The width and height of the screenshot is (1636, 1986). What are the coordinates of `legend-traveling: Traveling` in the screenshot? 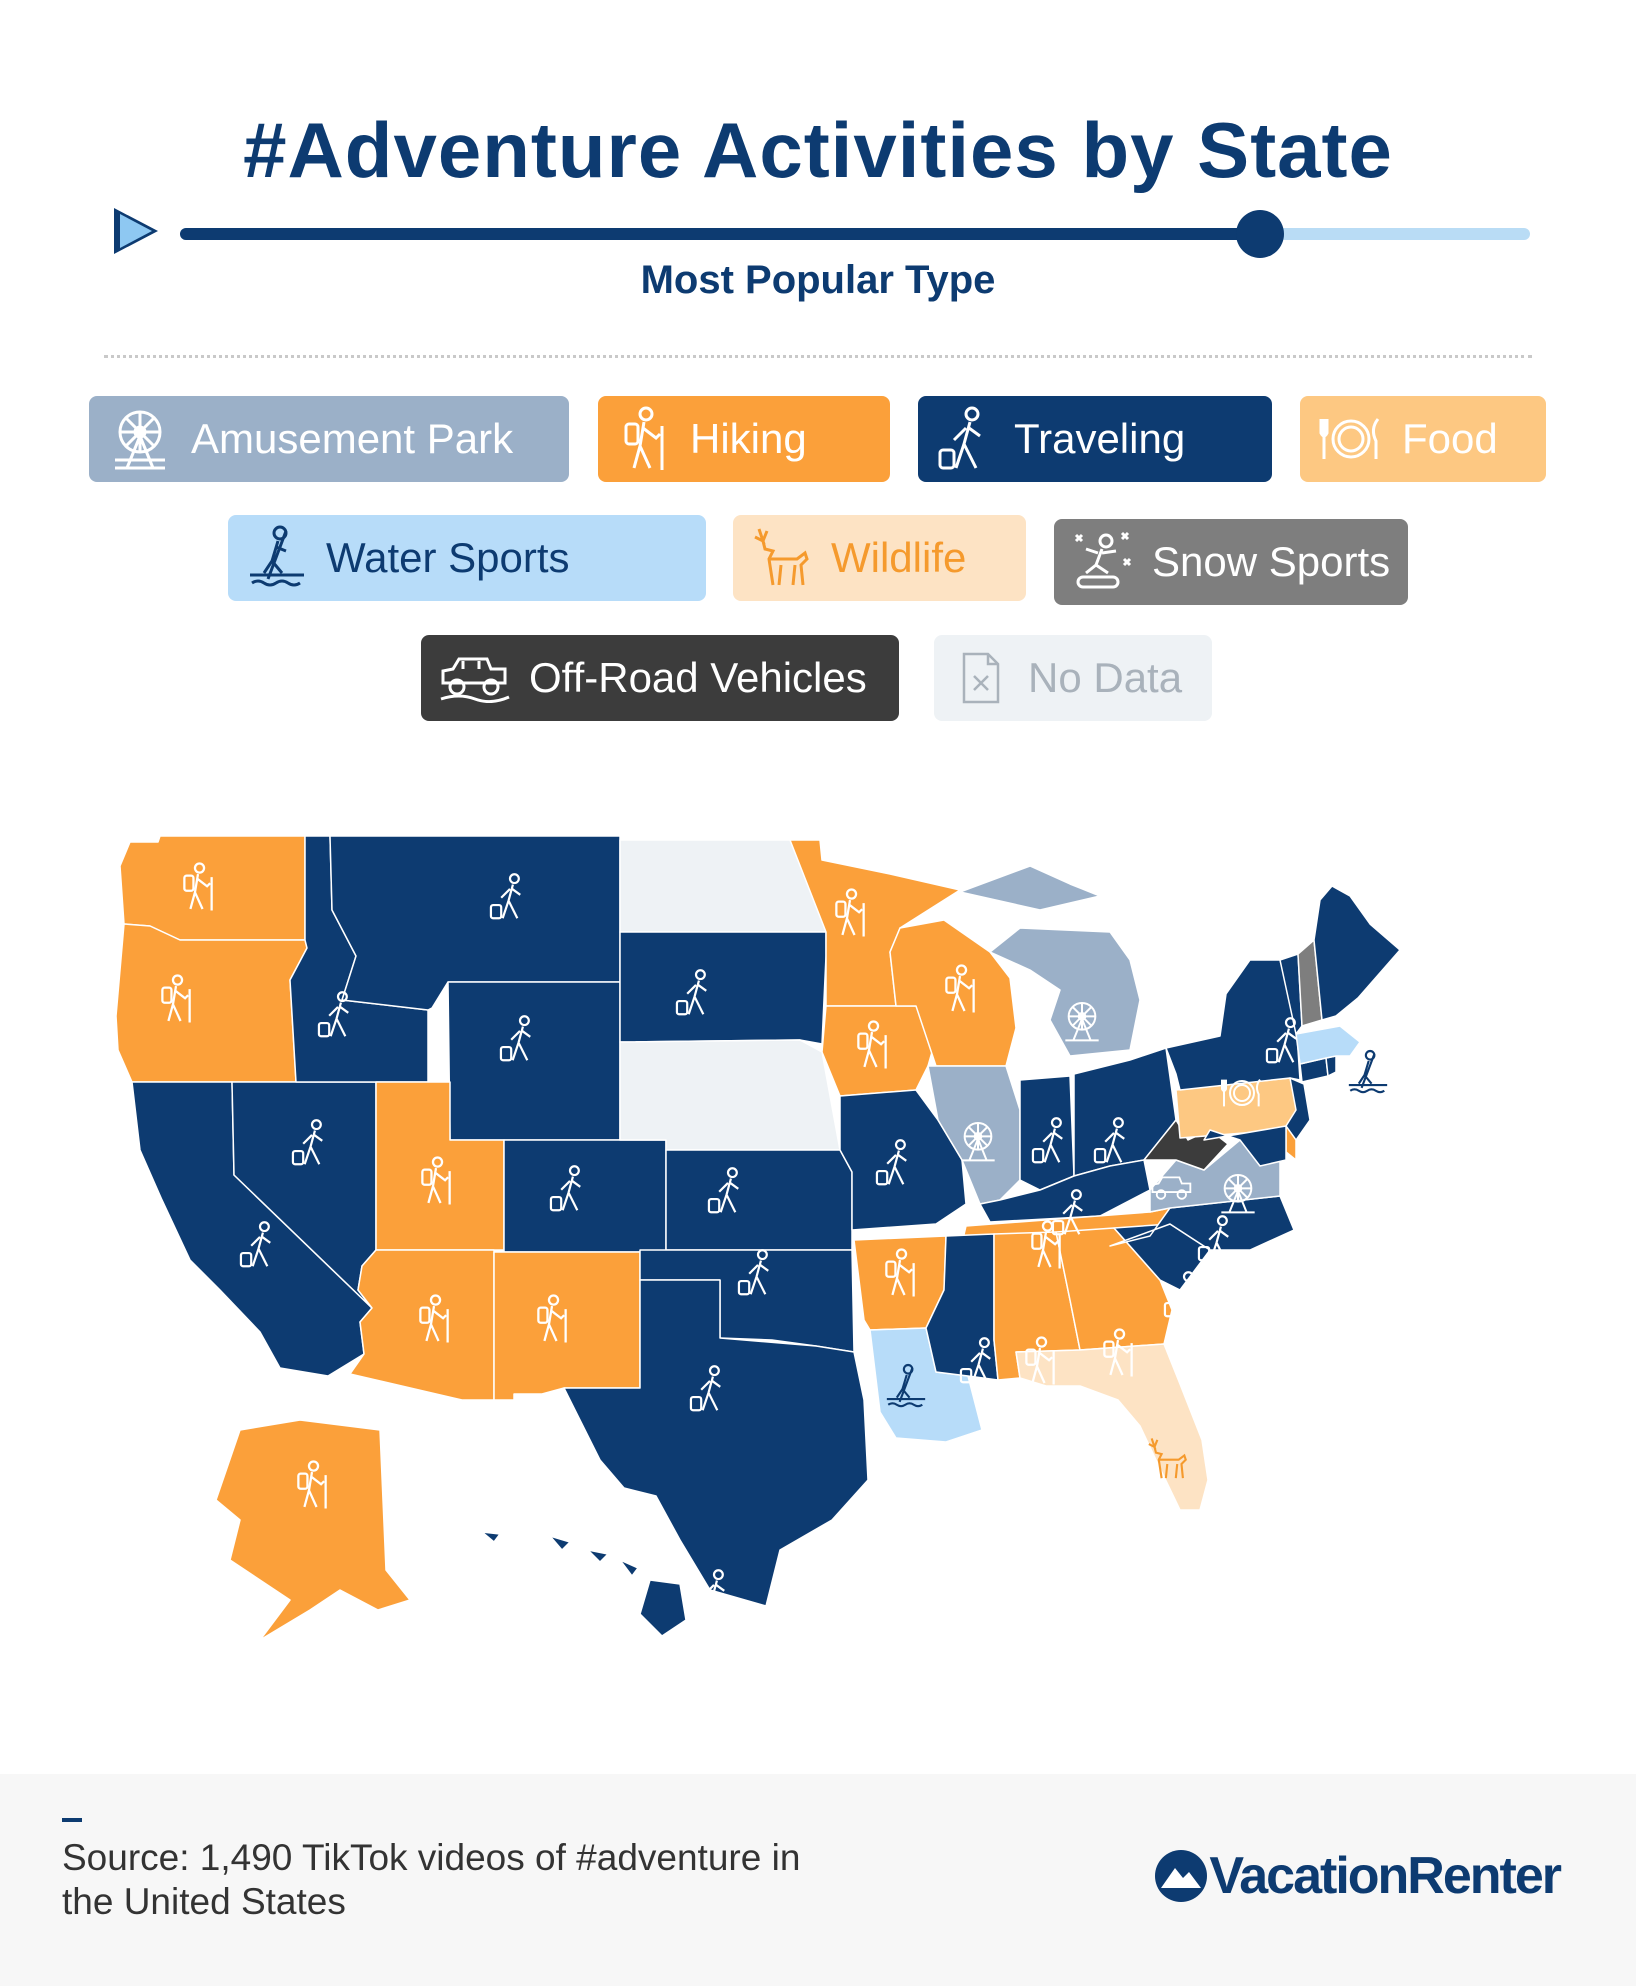 It's located at (1095, 439).